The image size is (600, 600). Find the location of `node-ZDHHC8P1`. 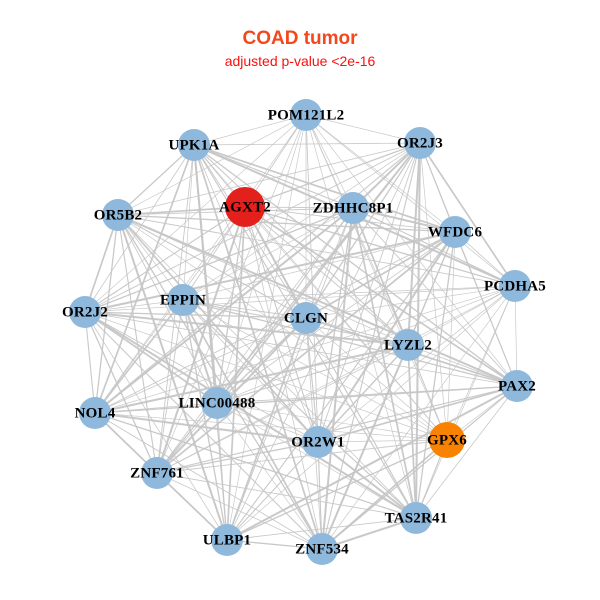

node-ZDHHC8P1 is located at coordinates (353, 208).